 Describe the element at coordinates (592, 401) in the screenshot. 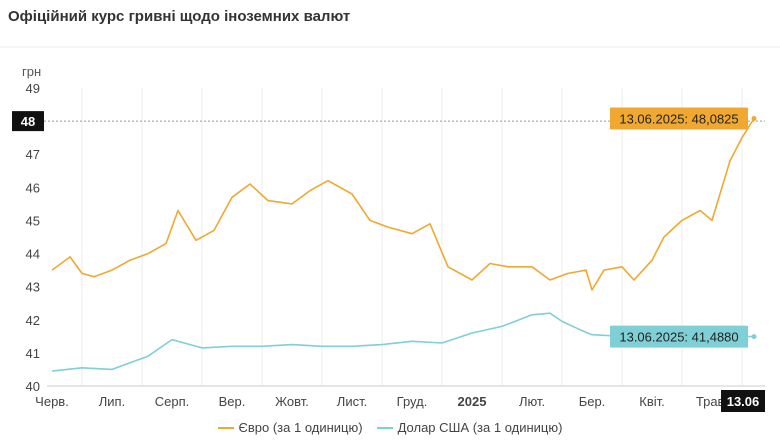

I see `x-tick-label: Бер.` at that location.